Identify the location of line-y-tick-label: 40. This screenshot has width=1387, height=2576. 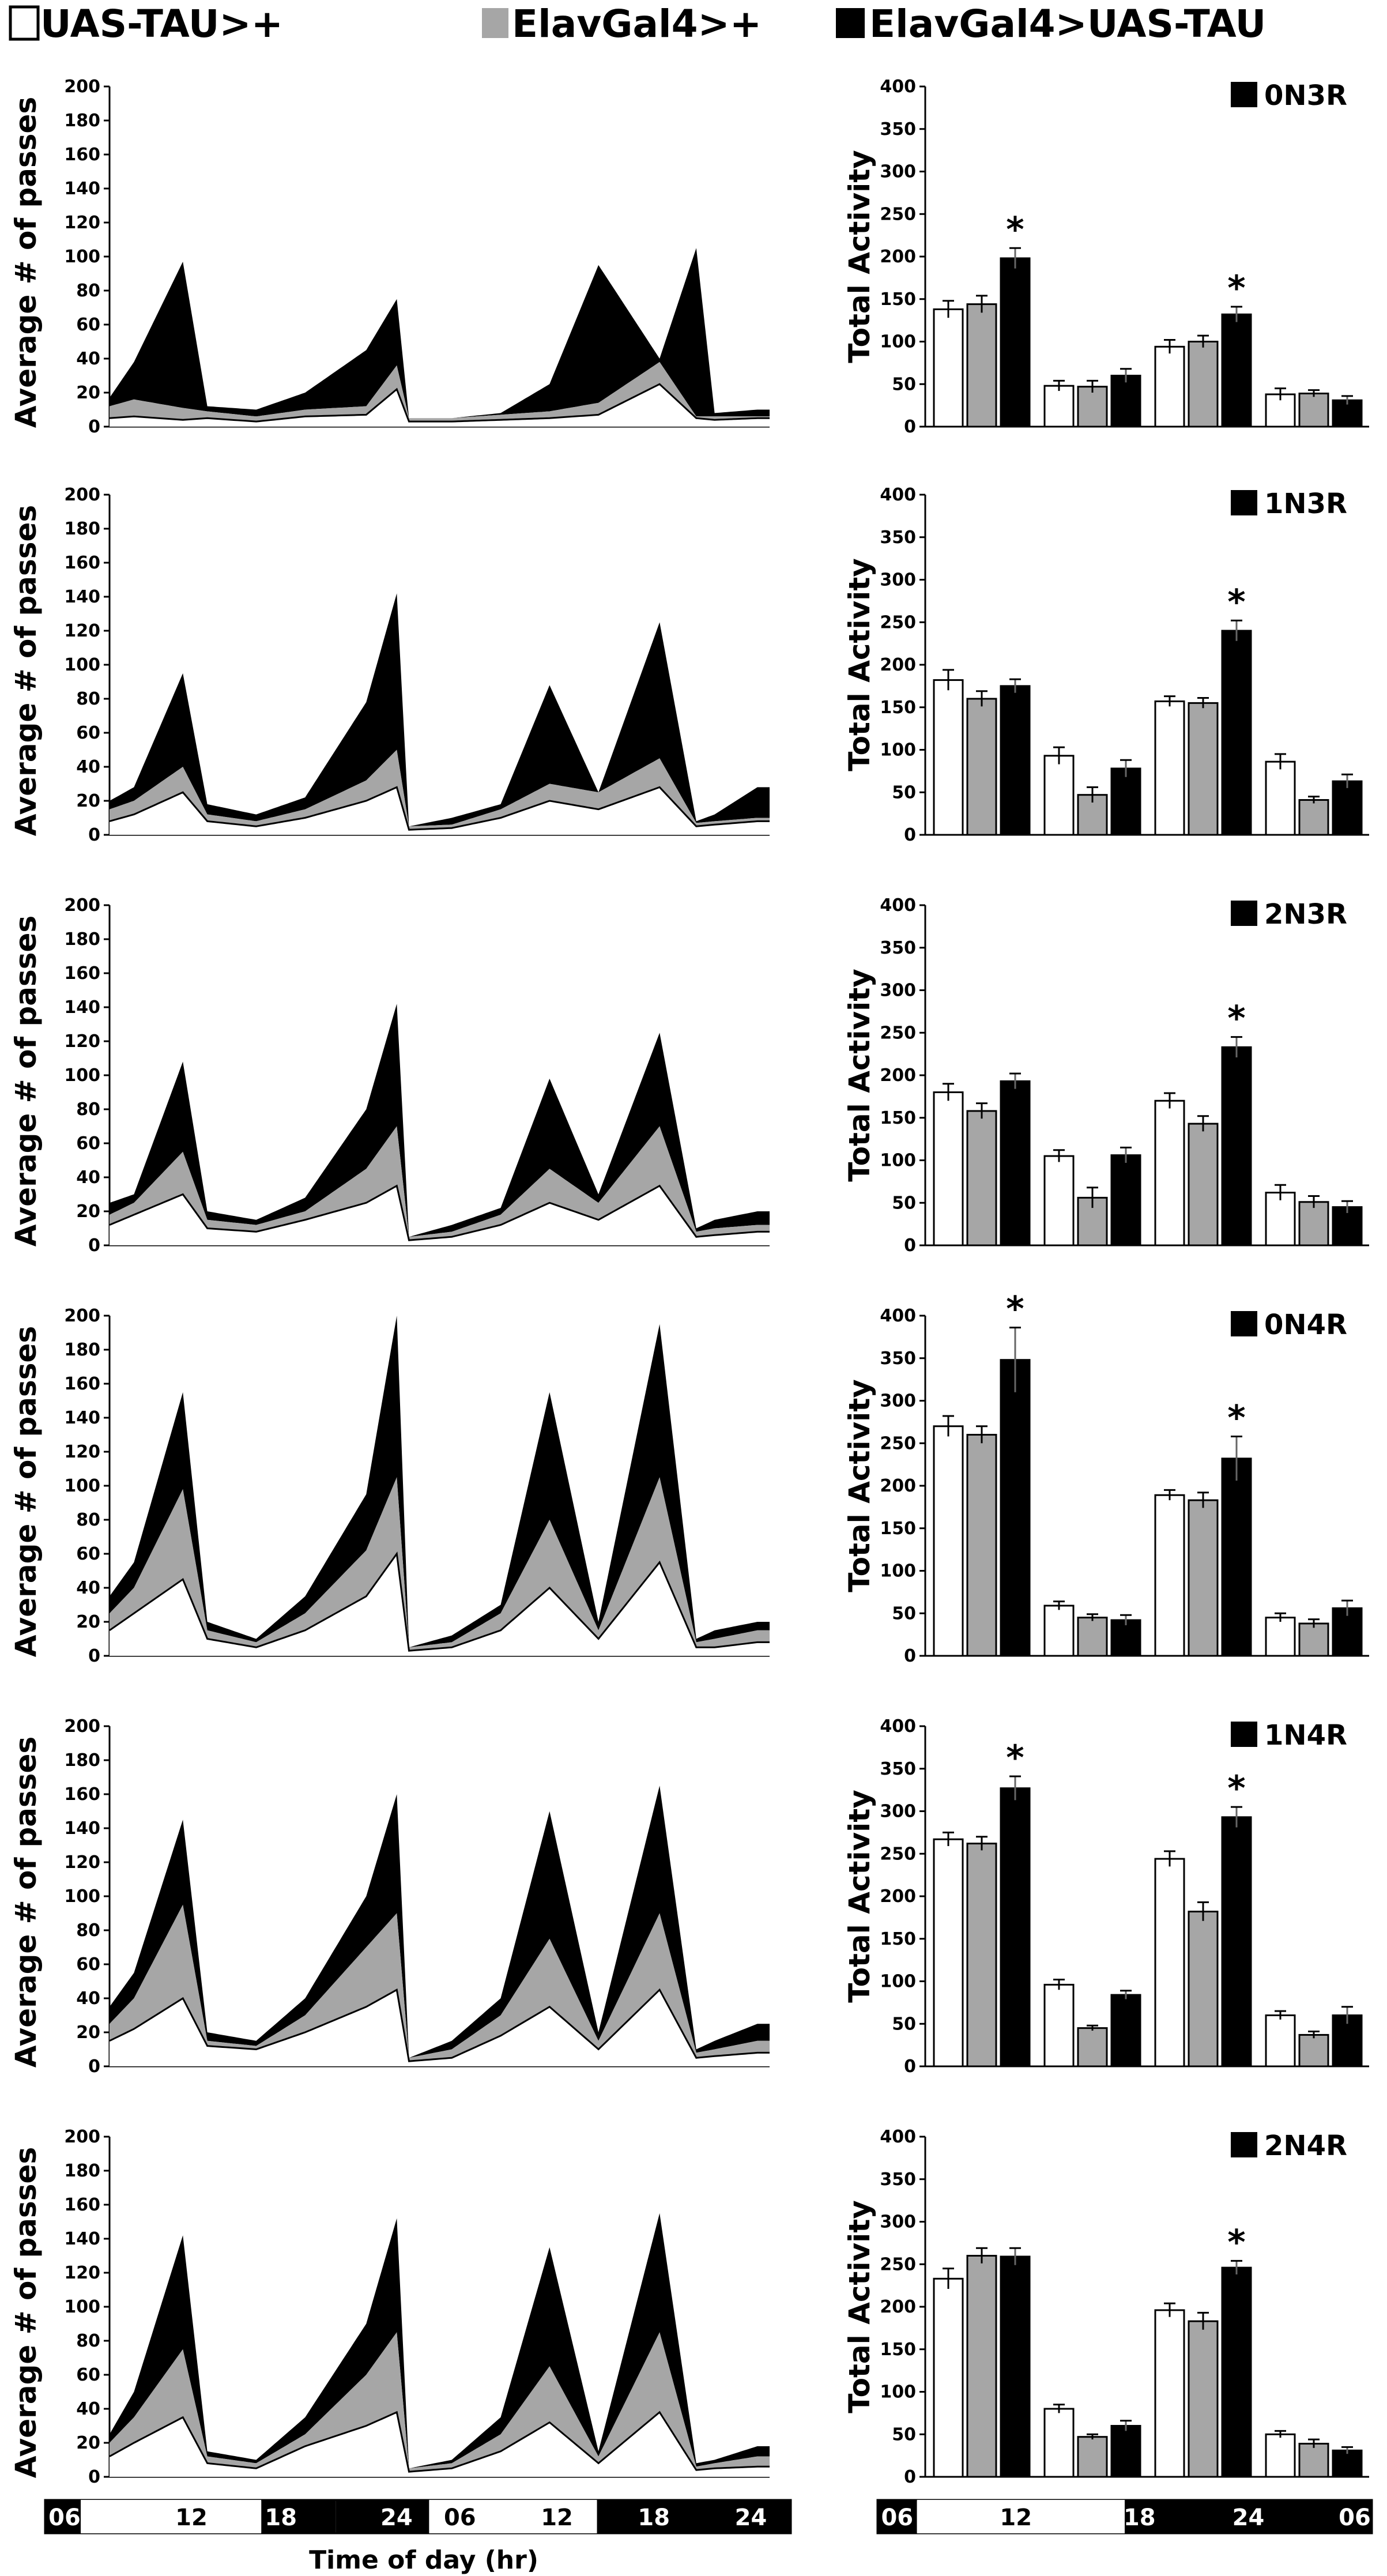
(88, 1999).